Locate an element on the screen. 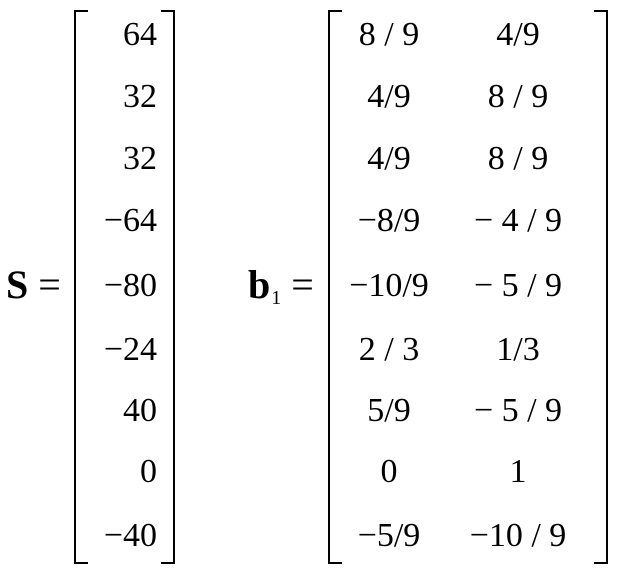 This screenshot has height=575, width=617. equation-s-label: S = is located at coordinates (33, 285).